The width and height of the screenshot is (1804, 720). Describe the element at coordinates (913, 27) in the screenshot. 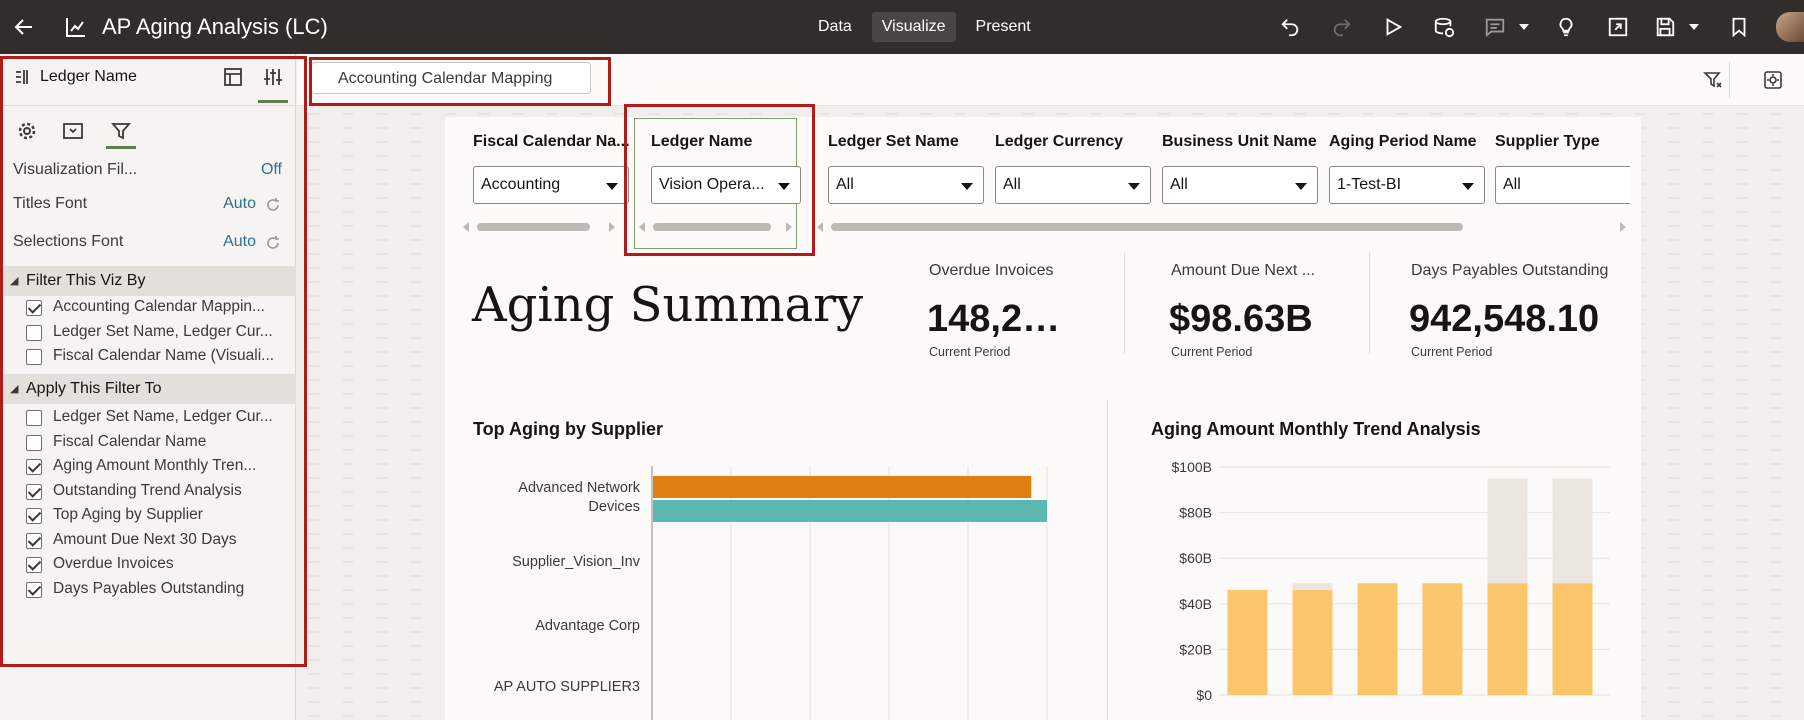

I see `tab-visualize: Visualize` at that location.